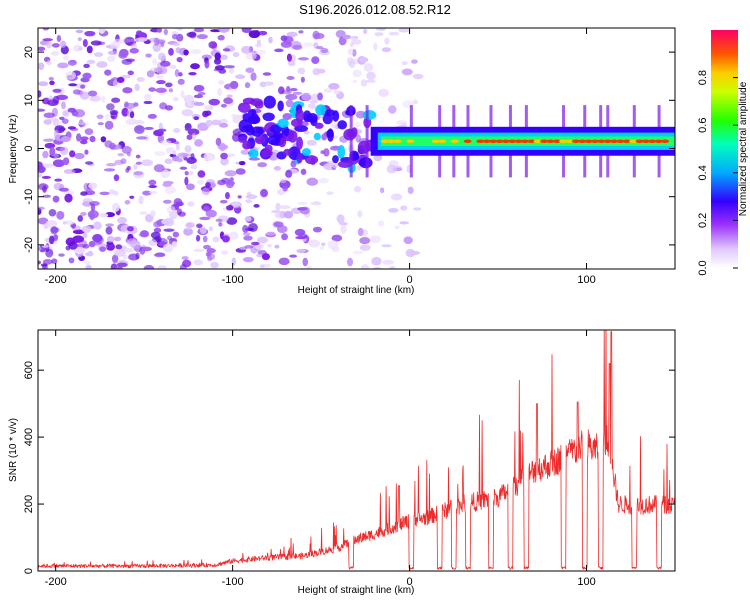  Describe the element at coordinates (703, 77) in the screenshot. I see `colorbar-tick-label: 0.8` at that location.